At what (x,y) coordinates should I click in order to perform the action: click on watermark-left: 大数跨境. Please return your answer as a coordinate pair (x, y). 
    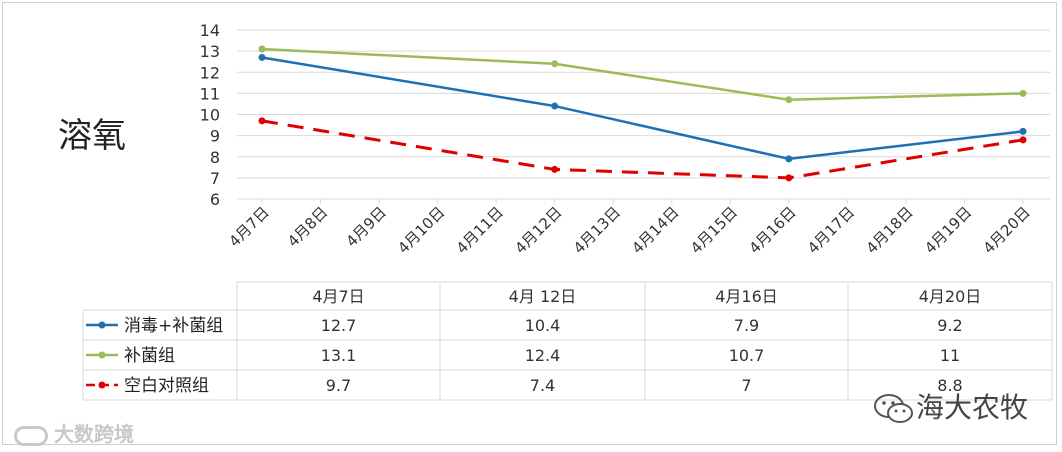
    Looking at the image, I should click on (74, 432).